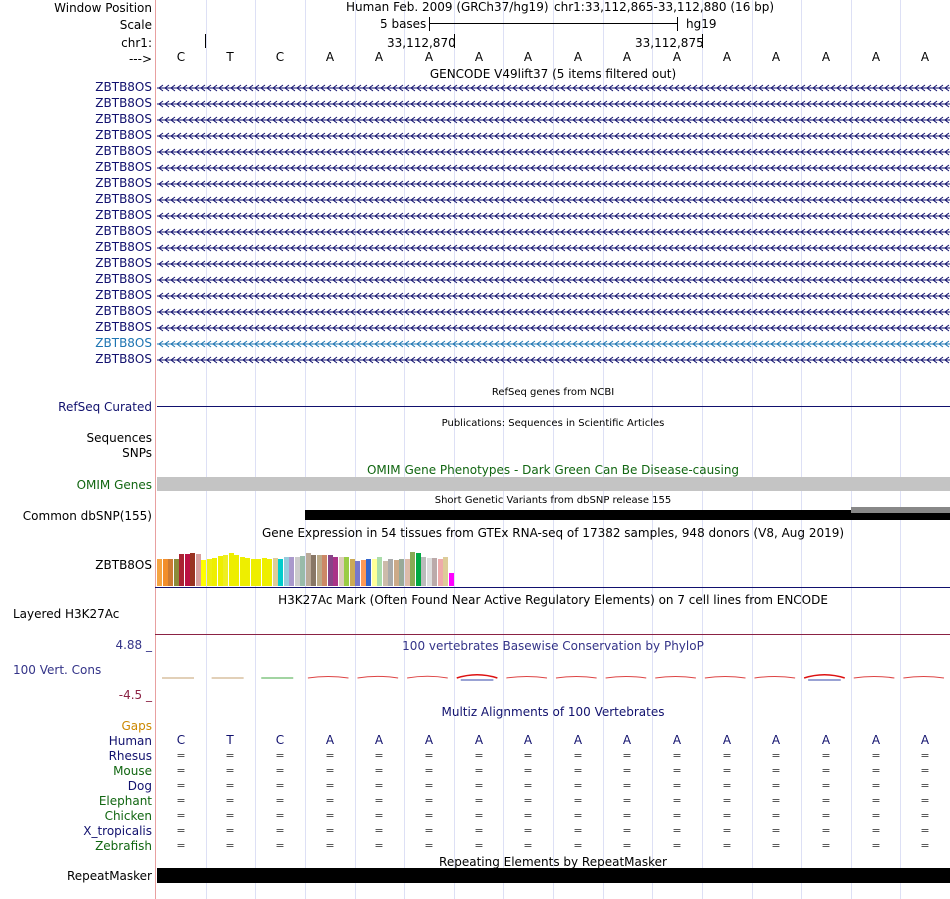  What do you see at coordinates (66, 614) in the screenshot?
I see `h3k27ac-label: Layered H3K27Ac` at bounding box center [66, 614].